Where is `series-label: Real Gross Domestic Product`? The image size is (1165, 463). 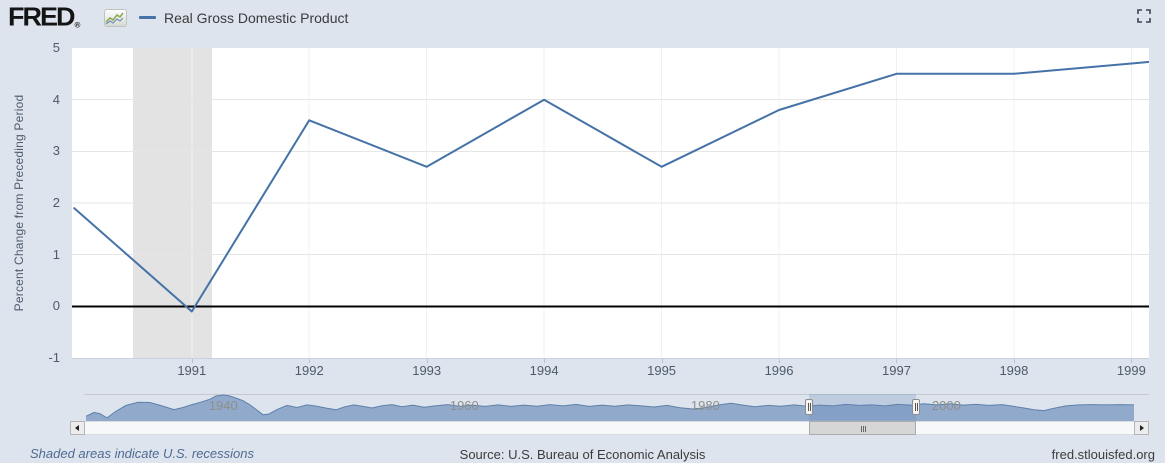 series-label: Real Gross Domestic Product is located at coordinates (256, 17).